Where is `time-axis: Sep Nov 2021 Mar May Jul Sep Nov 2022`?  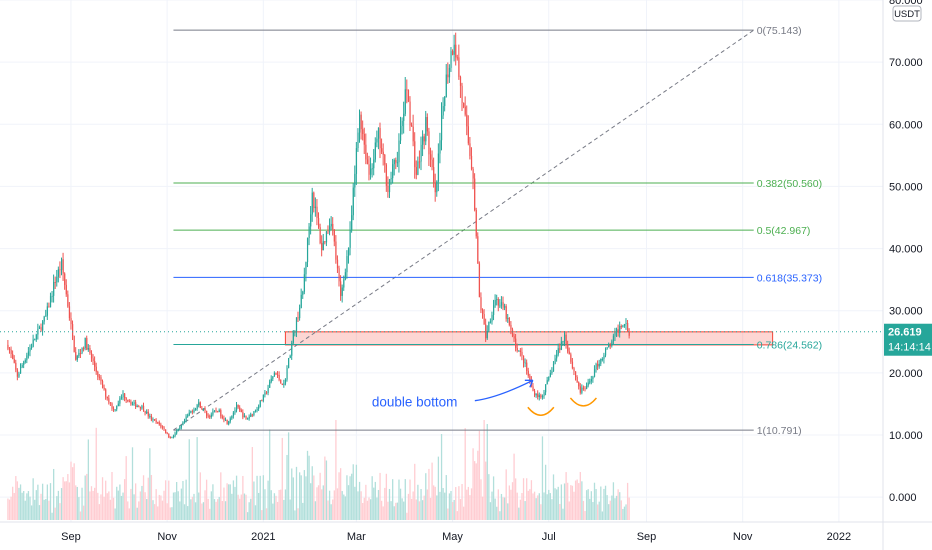
time-axis: Sep Nov 2021 Mar May Jul Sep Nov 2022 is located at coordinates (466, 532).